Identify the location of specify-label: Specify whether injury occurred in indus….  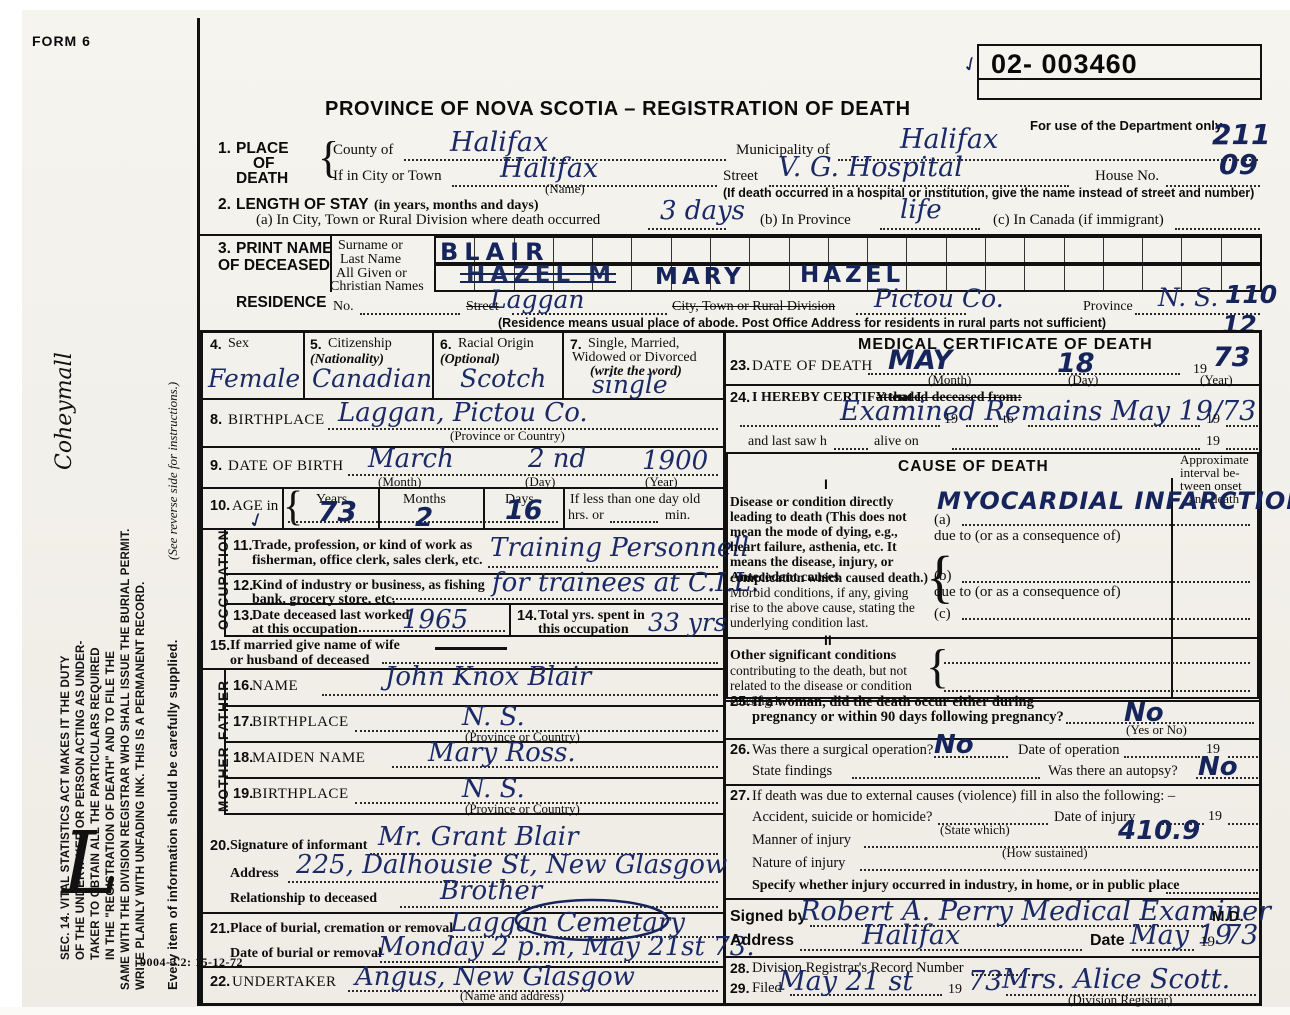
(966, 885).